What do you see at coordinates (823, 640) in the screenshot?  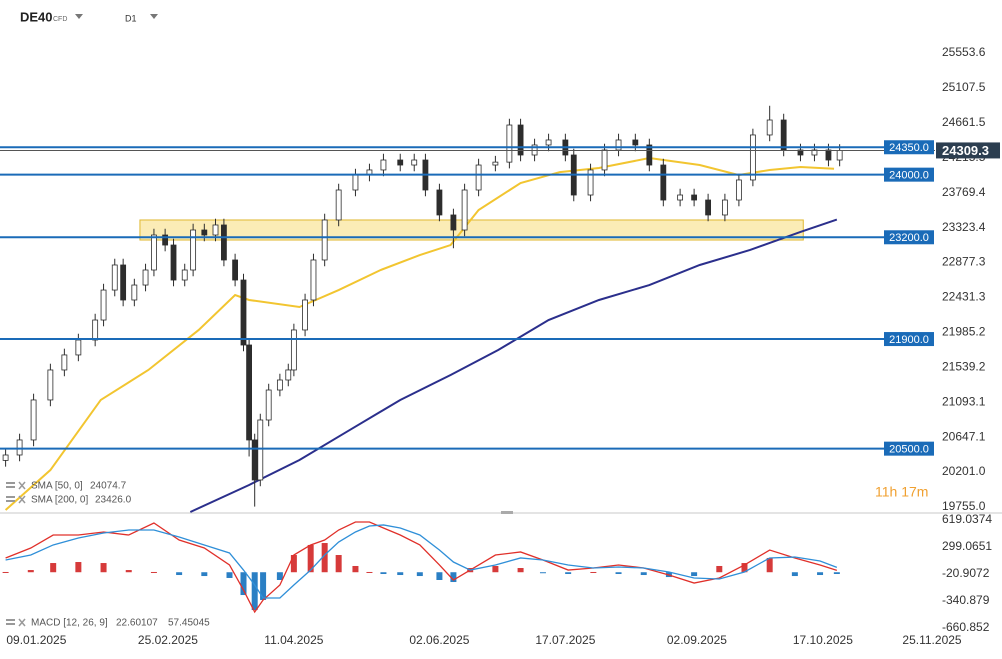 I see `x-tick-label: 17.10.2025` at bounding box center [823, 640].